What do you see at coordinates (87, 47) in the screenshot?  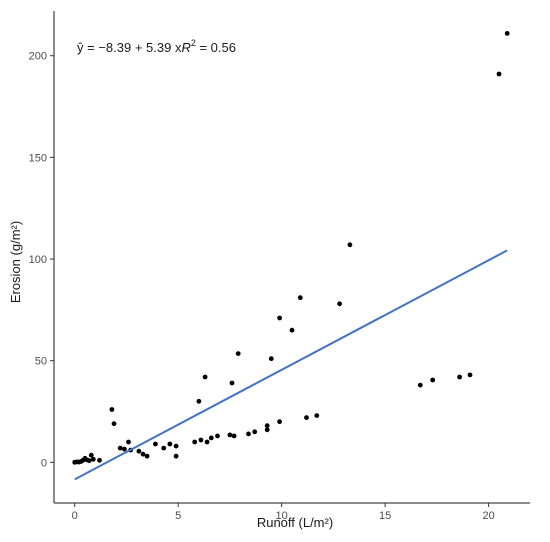 I see `equation-lhs: ŷ =` at bounding box center [87, 47].